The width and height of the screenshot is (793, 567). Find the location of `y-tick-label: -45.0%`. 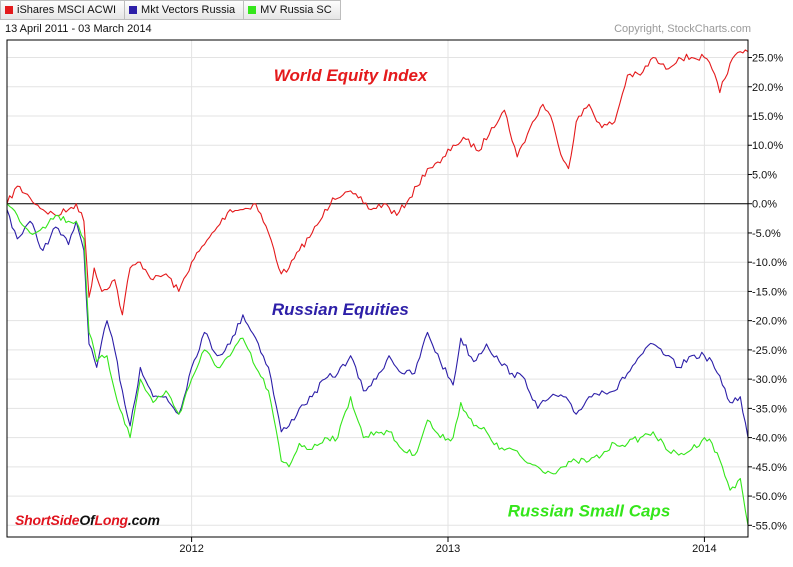

y-tick-label: -45.0% is located at coordinates (769, 468).